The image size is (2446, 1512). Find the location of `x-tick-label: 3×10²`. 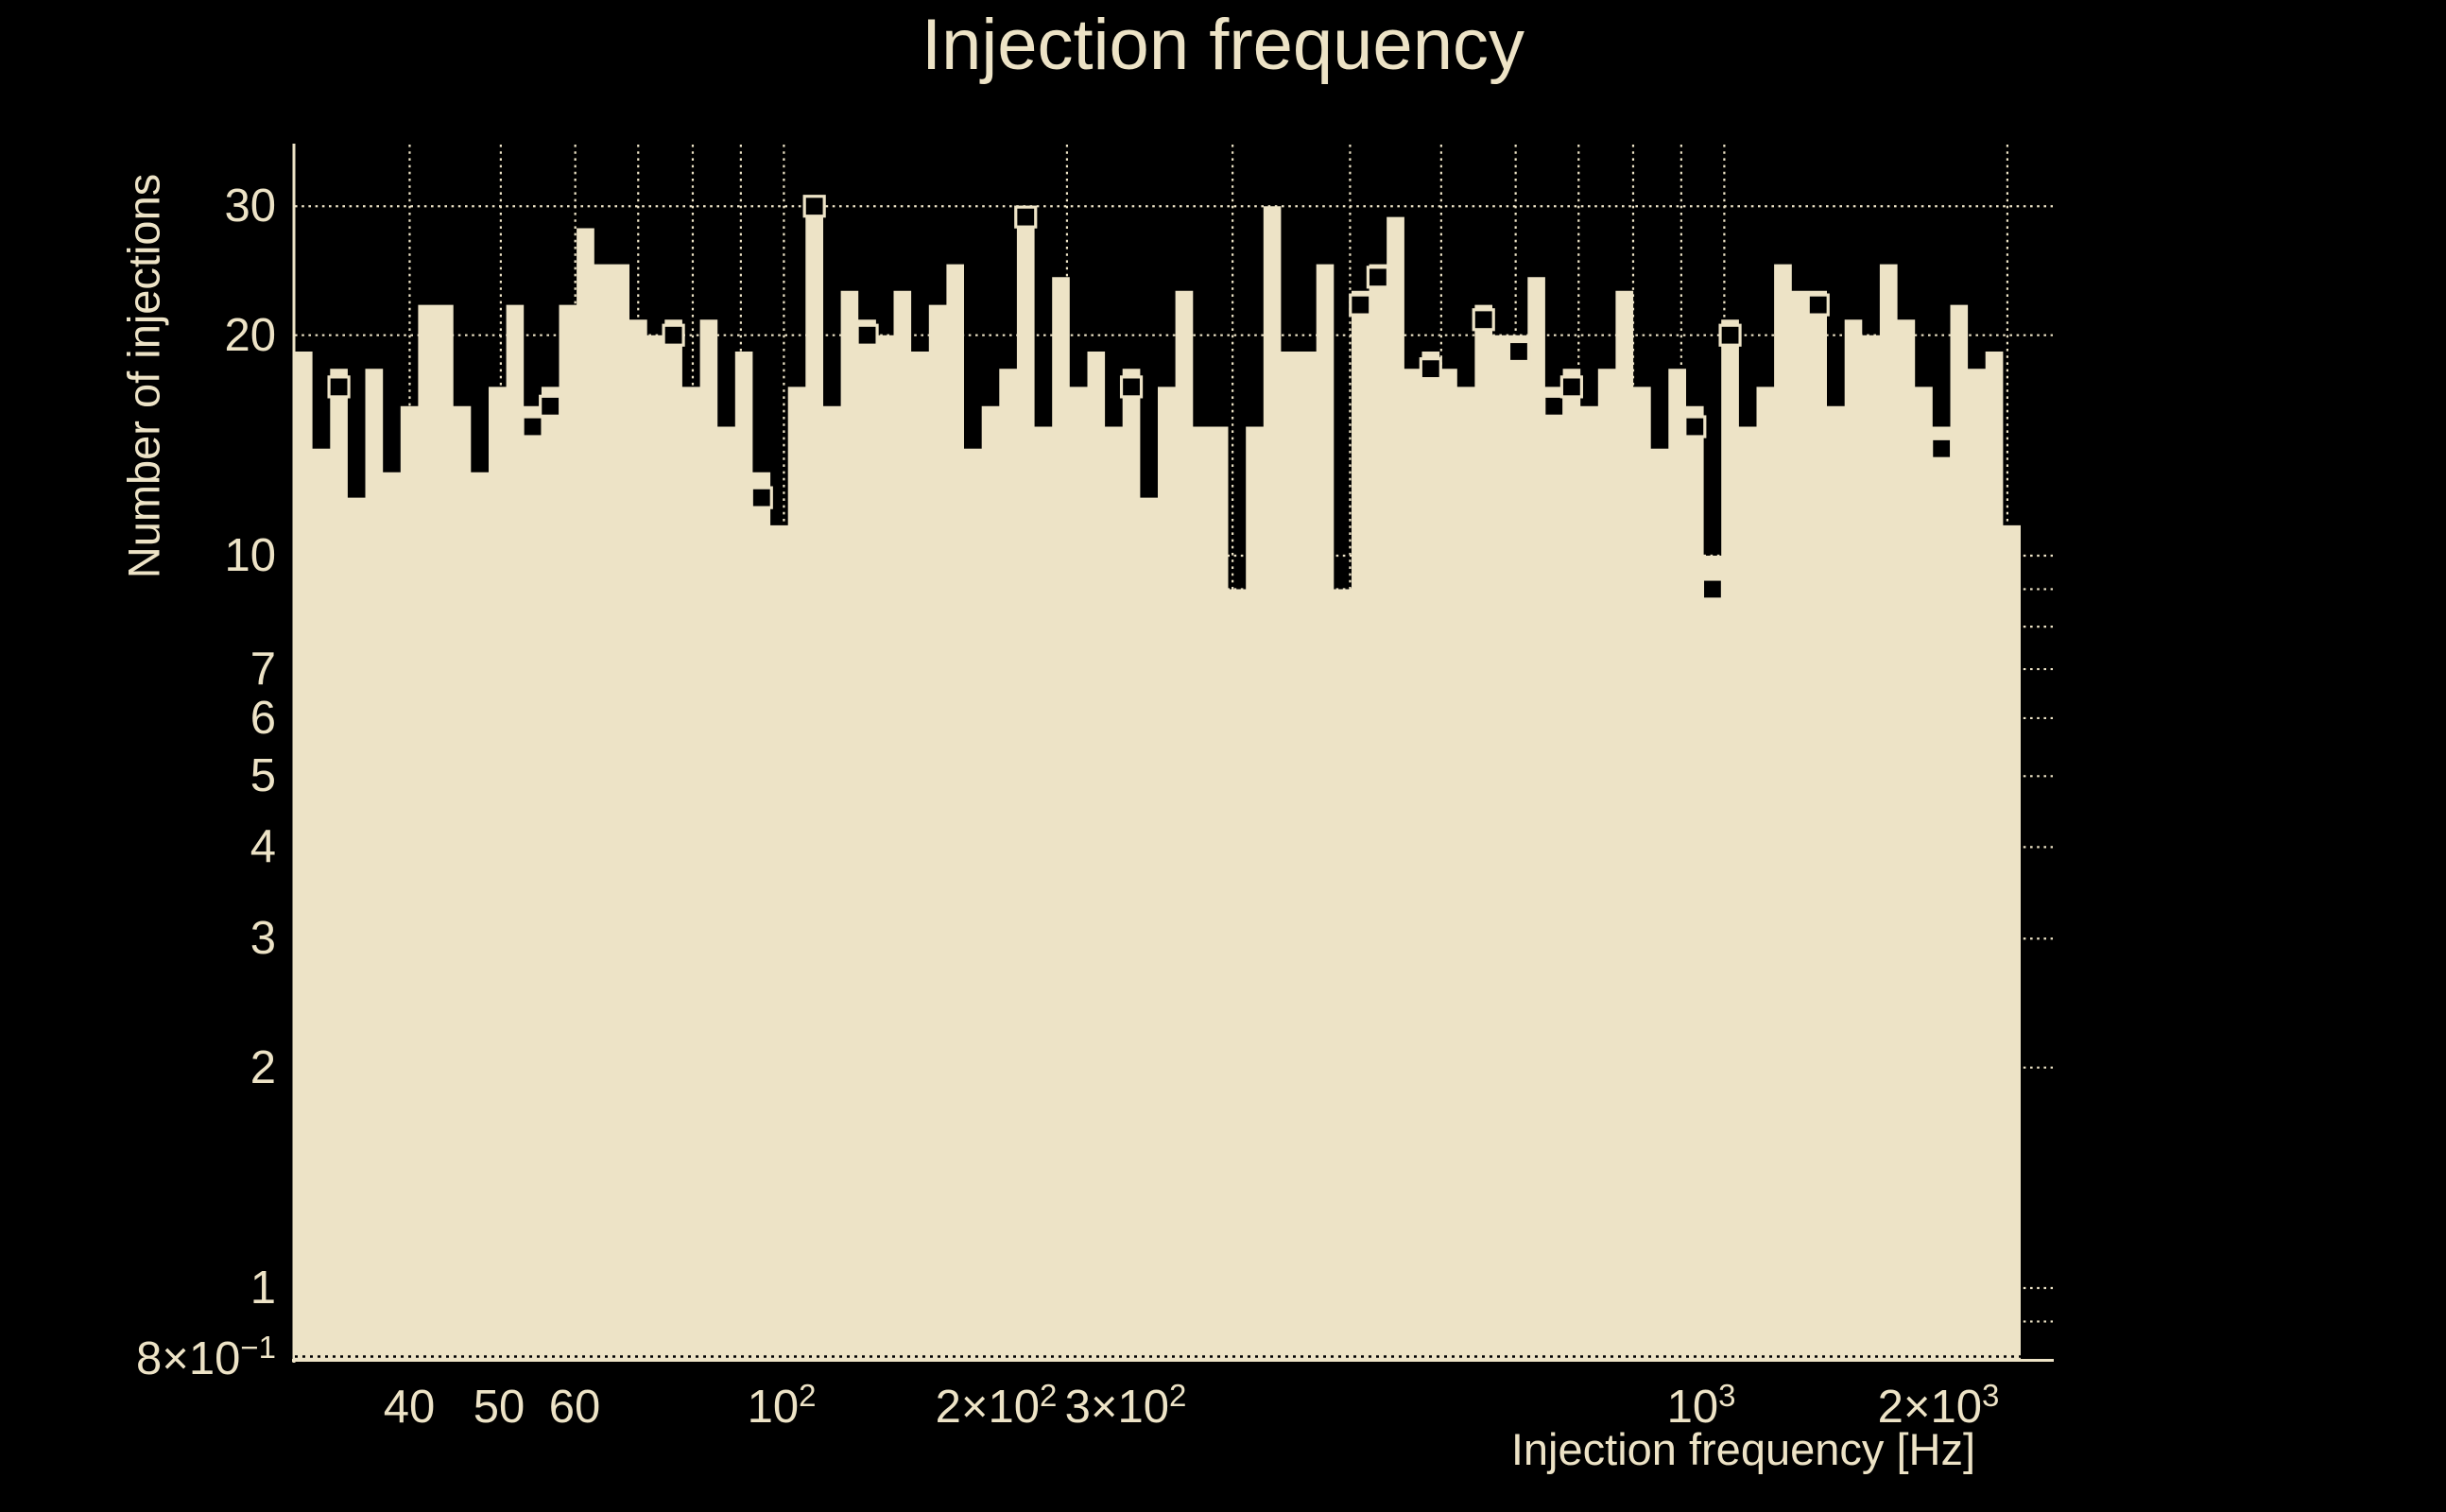

x-tick-label: 3×10² is located at coordinates (1125, 1405).